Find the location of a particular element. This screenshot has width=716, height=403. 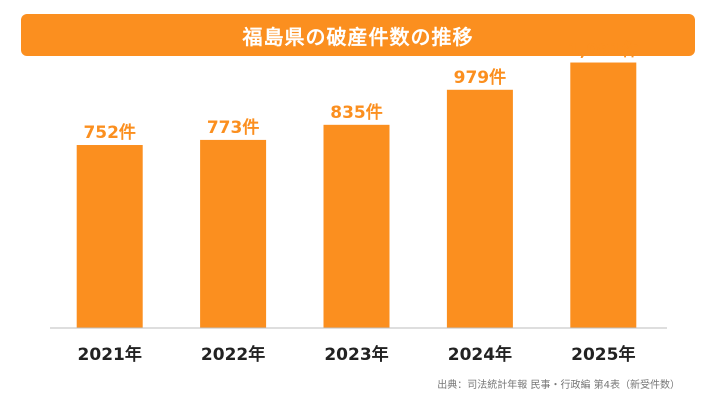

title-banner: 福島県の破産件数の推移 is located at coordinates (358, 35).